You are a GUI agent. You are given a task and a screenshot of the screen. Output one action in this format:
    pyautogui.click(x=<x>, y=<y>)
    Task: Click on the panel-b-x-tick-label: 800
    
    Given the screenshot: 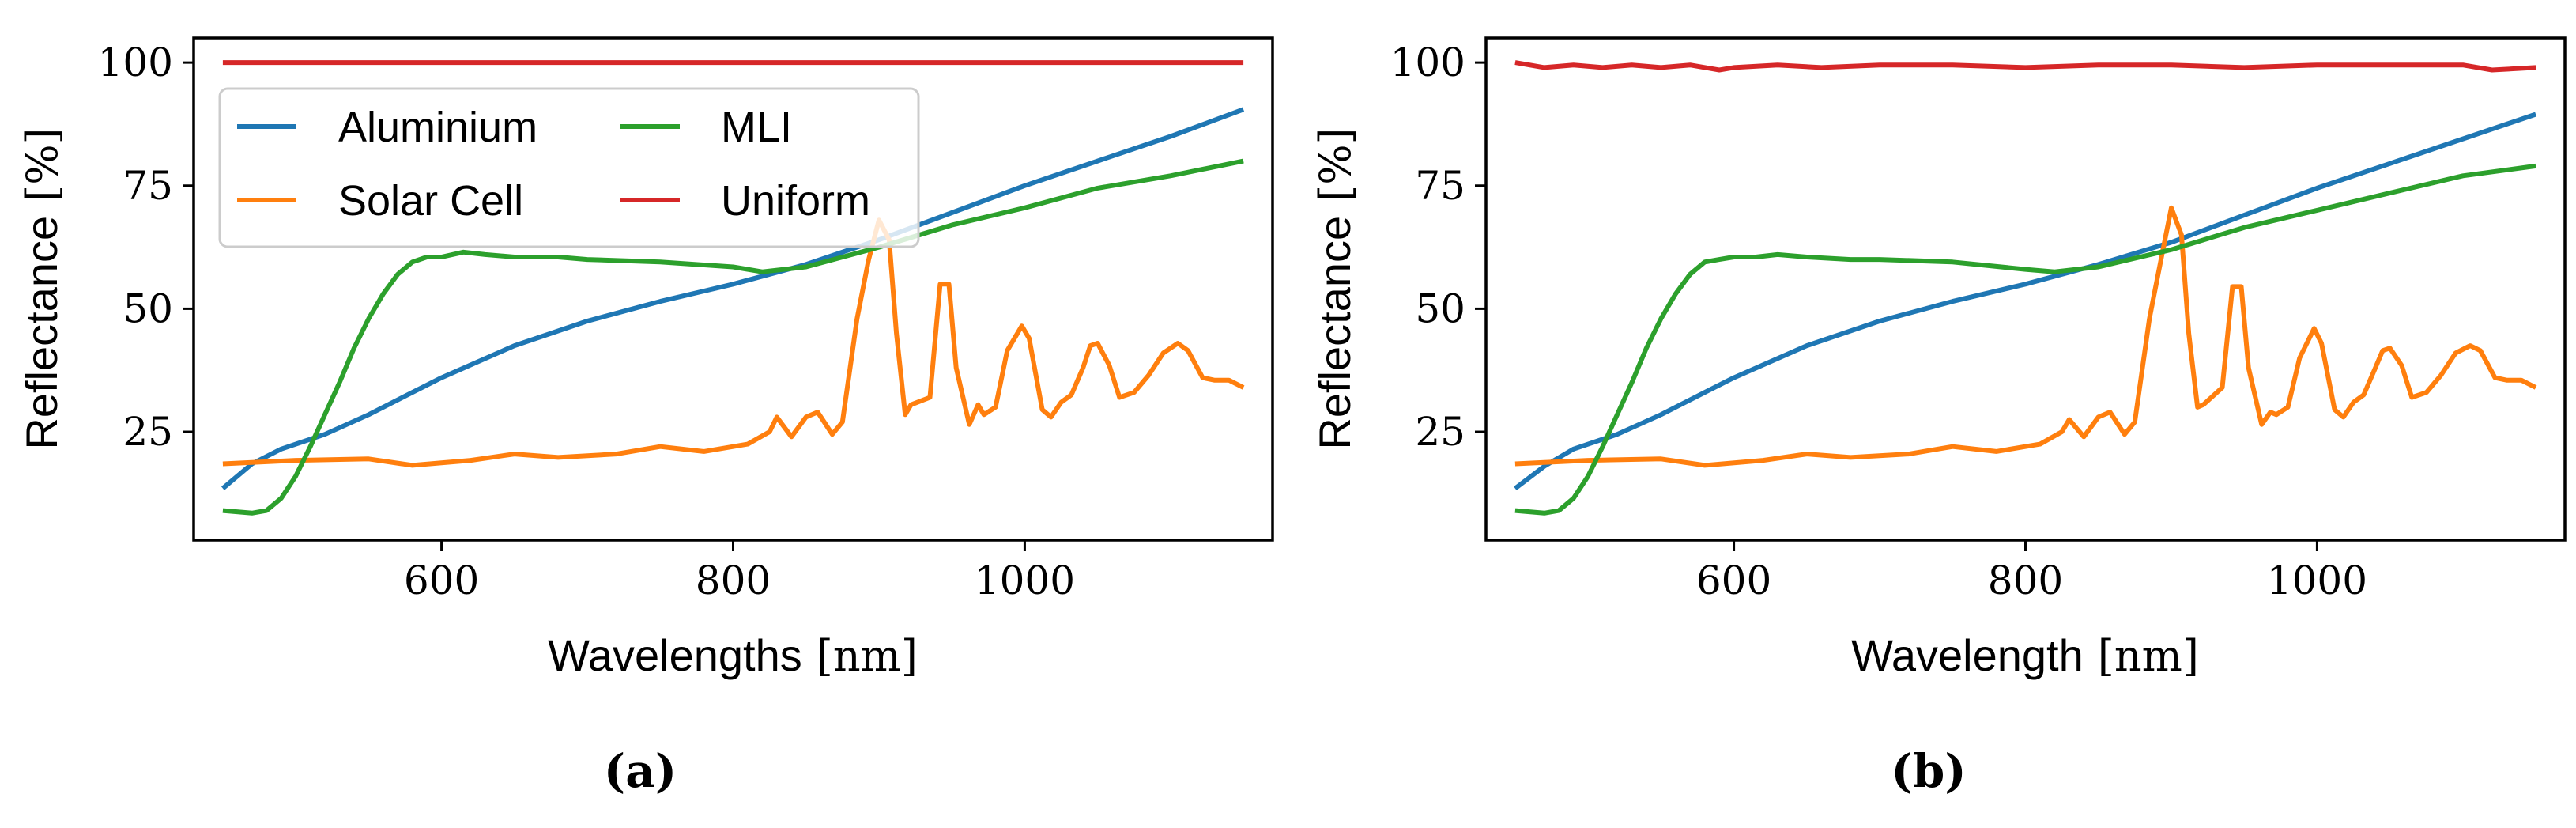 What is the action you would take?
    pyautogui.click(x=2026, y=580)
    